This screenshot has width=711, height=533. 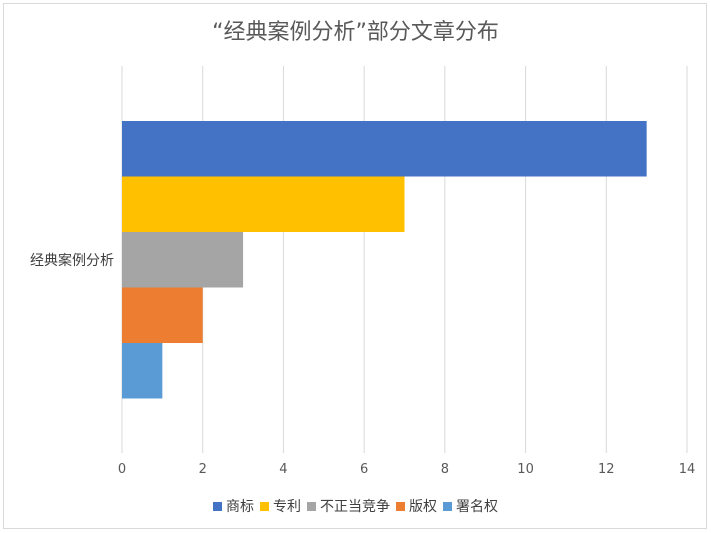 What do you see at coordinates (687, 469) in the screenshot?
I see `x-tick-label: 14` at bounding box center [687, 469].